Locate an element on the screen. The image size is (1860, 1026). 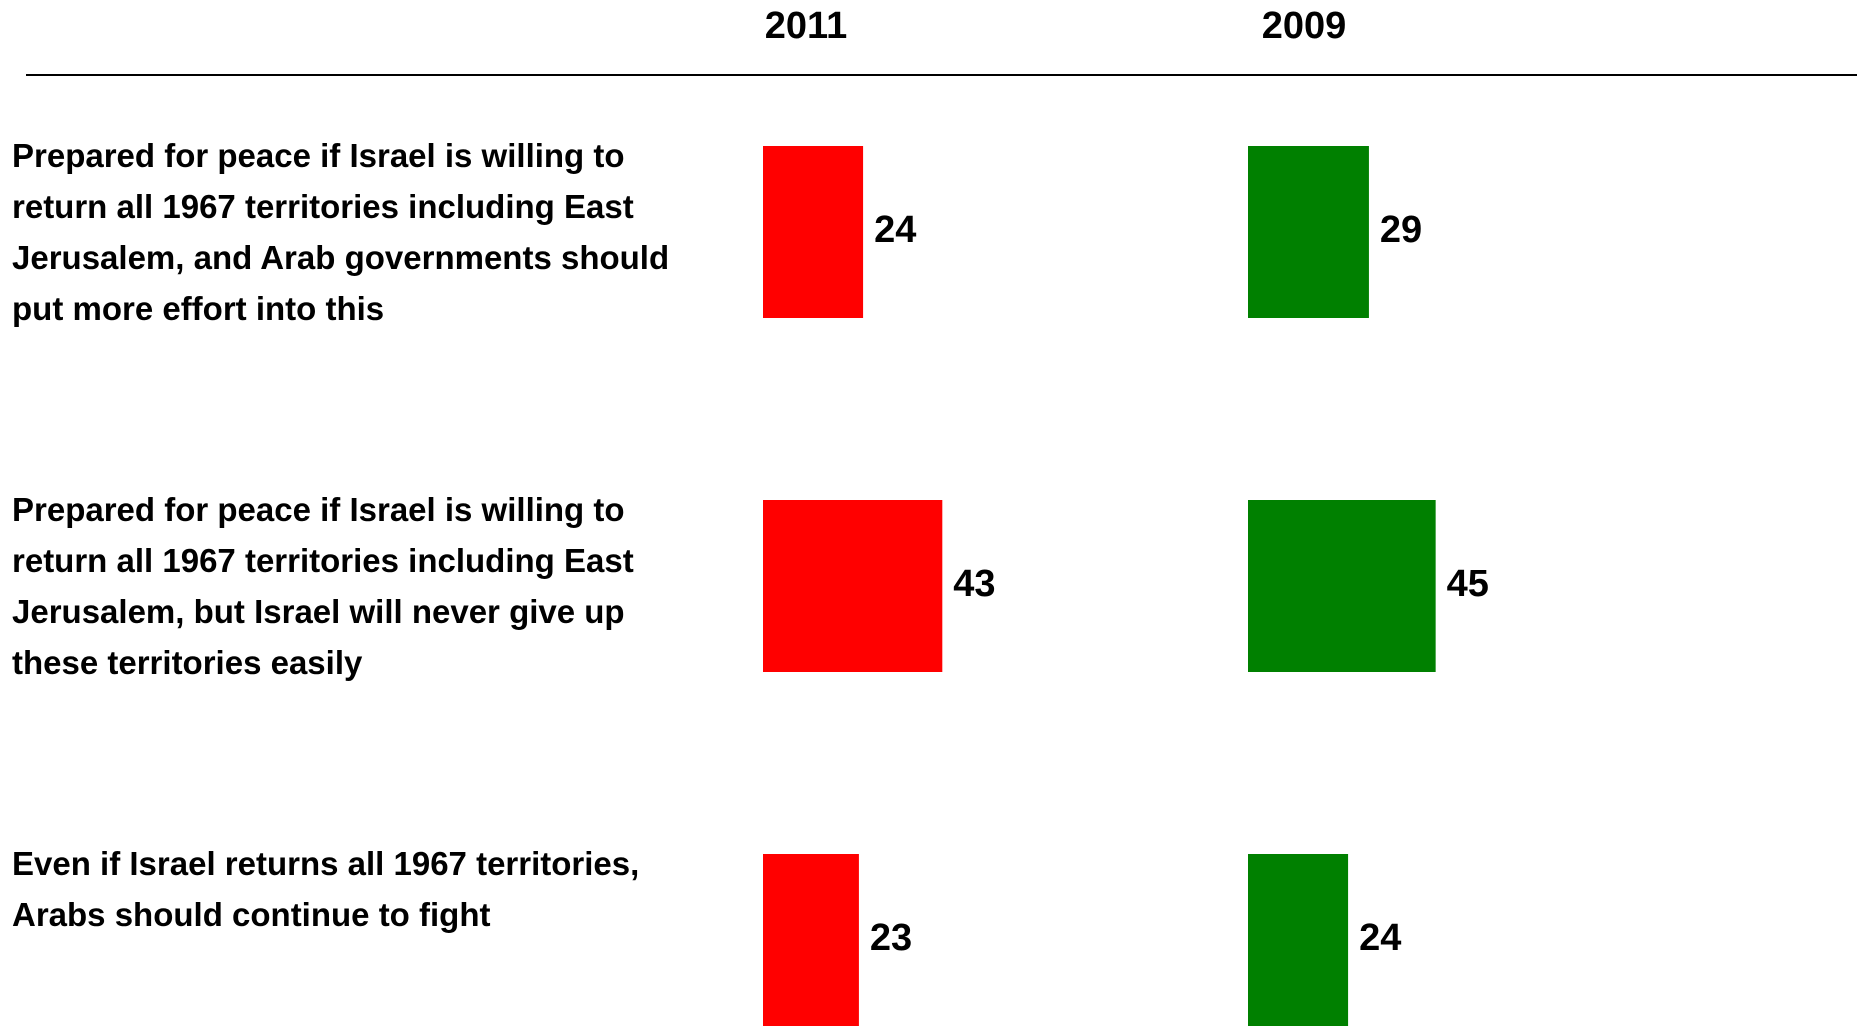
series-header: 2011 is located at coordinates (806, 26).